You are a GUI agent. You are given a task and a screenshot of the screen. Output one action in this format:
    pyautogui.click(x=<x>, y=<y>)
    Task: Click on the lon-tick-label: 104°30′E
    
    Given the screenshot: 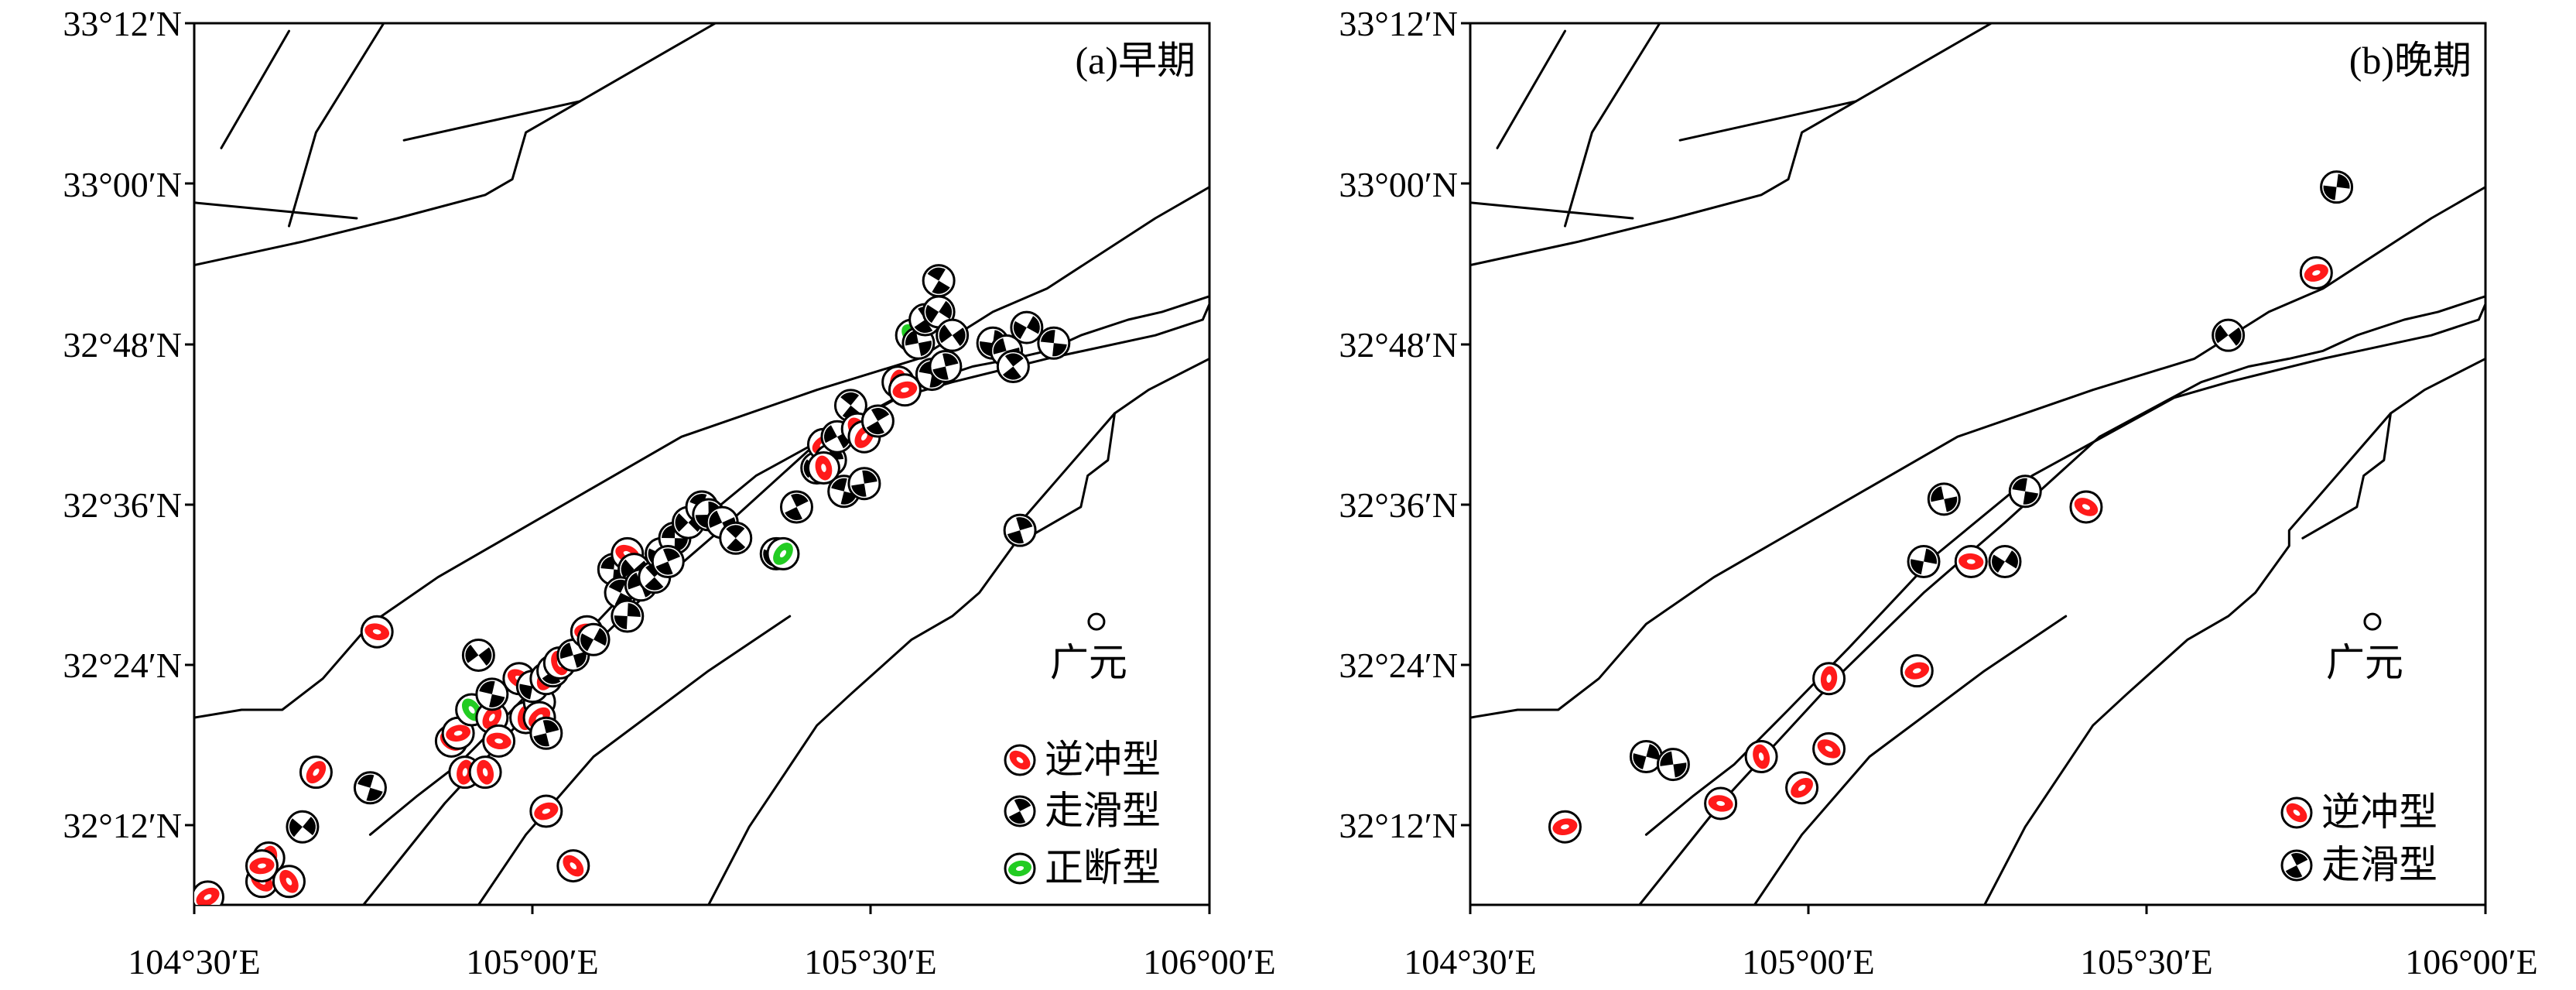 What is the action you would take?
    pyautogui.click(x=1470, y=961)
    